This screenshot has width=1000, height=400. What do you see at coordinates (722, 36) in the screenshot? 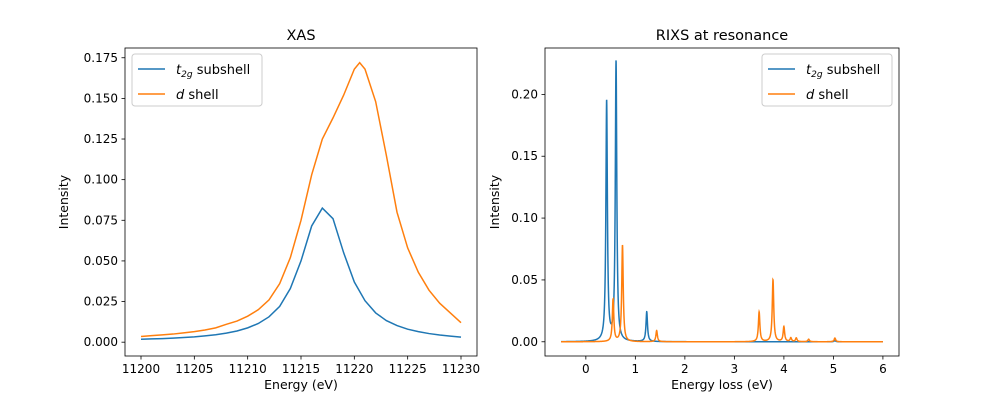
I see `chart-title: RIXS at resonance` at bounding box center [722, 36].